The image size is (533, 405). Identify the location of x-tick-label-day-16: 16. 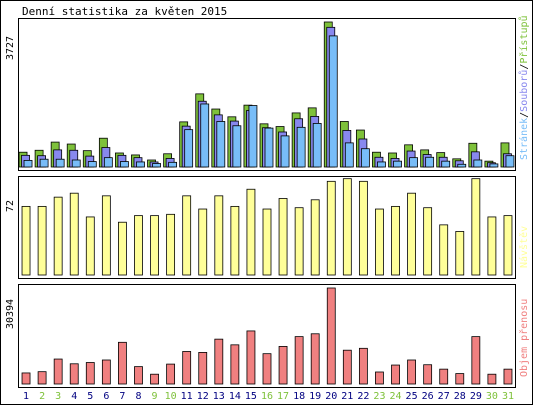
(267, 396).